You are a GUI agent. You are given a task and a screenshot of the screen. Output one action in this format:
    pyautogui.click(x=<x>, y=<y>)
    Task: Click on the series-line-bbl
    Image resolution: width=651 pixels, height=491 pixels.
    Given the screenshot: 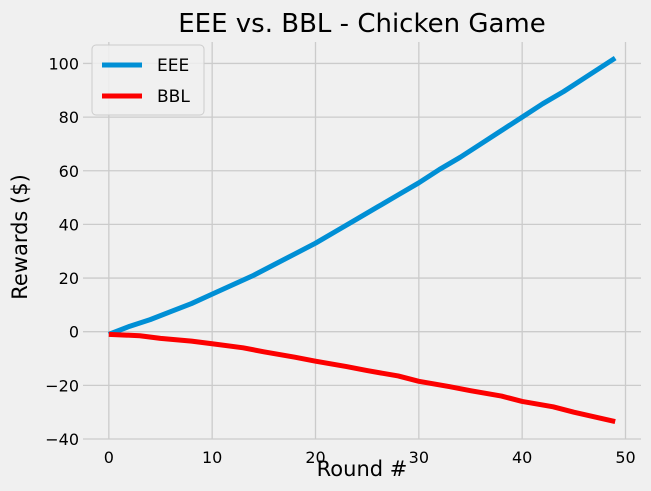 What is the action you would take?
    pyautogui.click(x=362, y=377)
    